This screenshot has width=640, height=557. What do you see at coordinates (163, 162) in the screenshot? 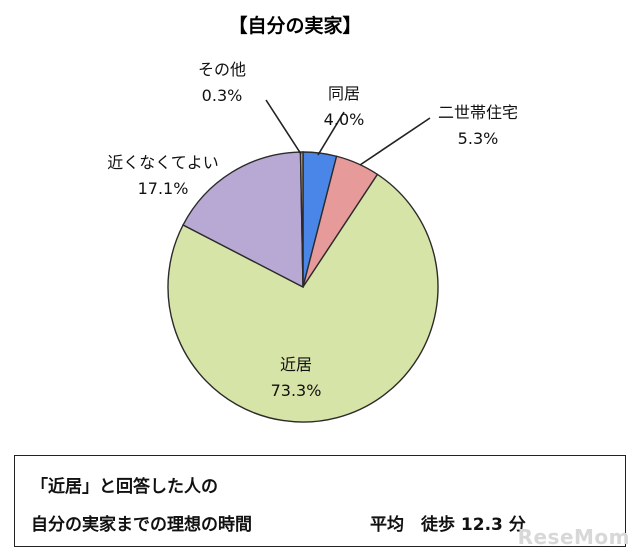
I see `slice-label-chikakunakute: 近くなくてよい` at bounding box center [163, 162].